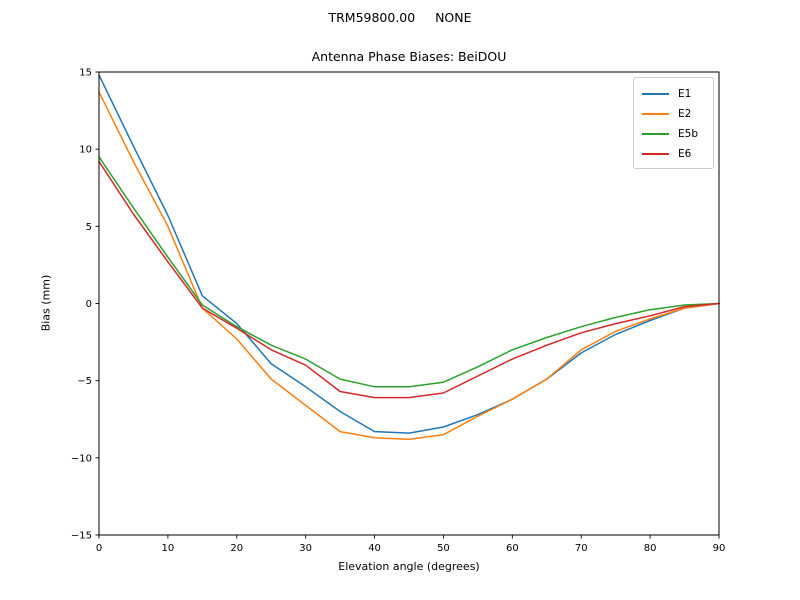 The image size is (800, 600). I want to click on x-tick-label: 80, so click(650, 548).